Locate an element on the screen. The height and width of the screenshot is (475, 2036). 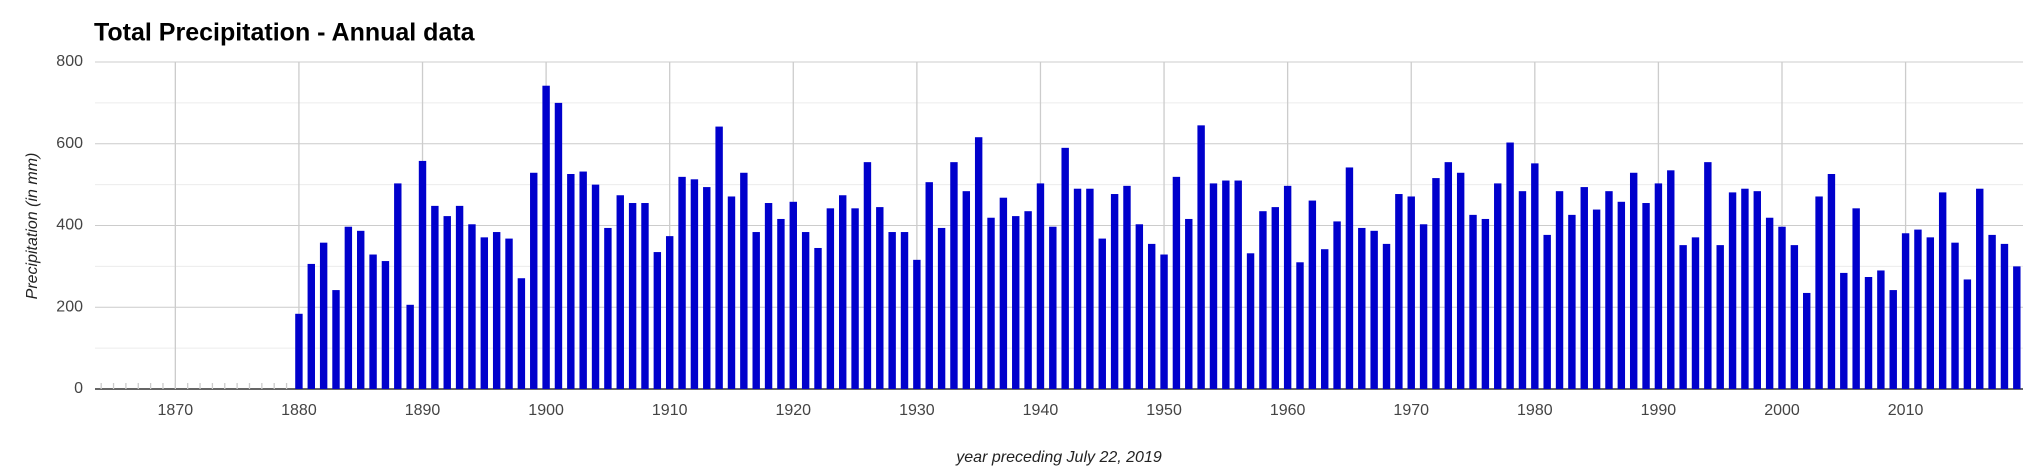
y-tick-label: 200 is located at coordinates (69, 306).